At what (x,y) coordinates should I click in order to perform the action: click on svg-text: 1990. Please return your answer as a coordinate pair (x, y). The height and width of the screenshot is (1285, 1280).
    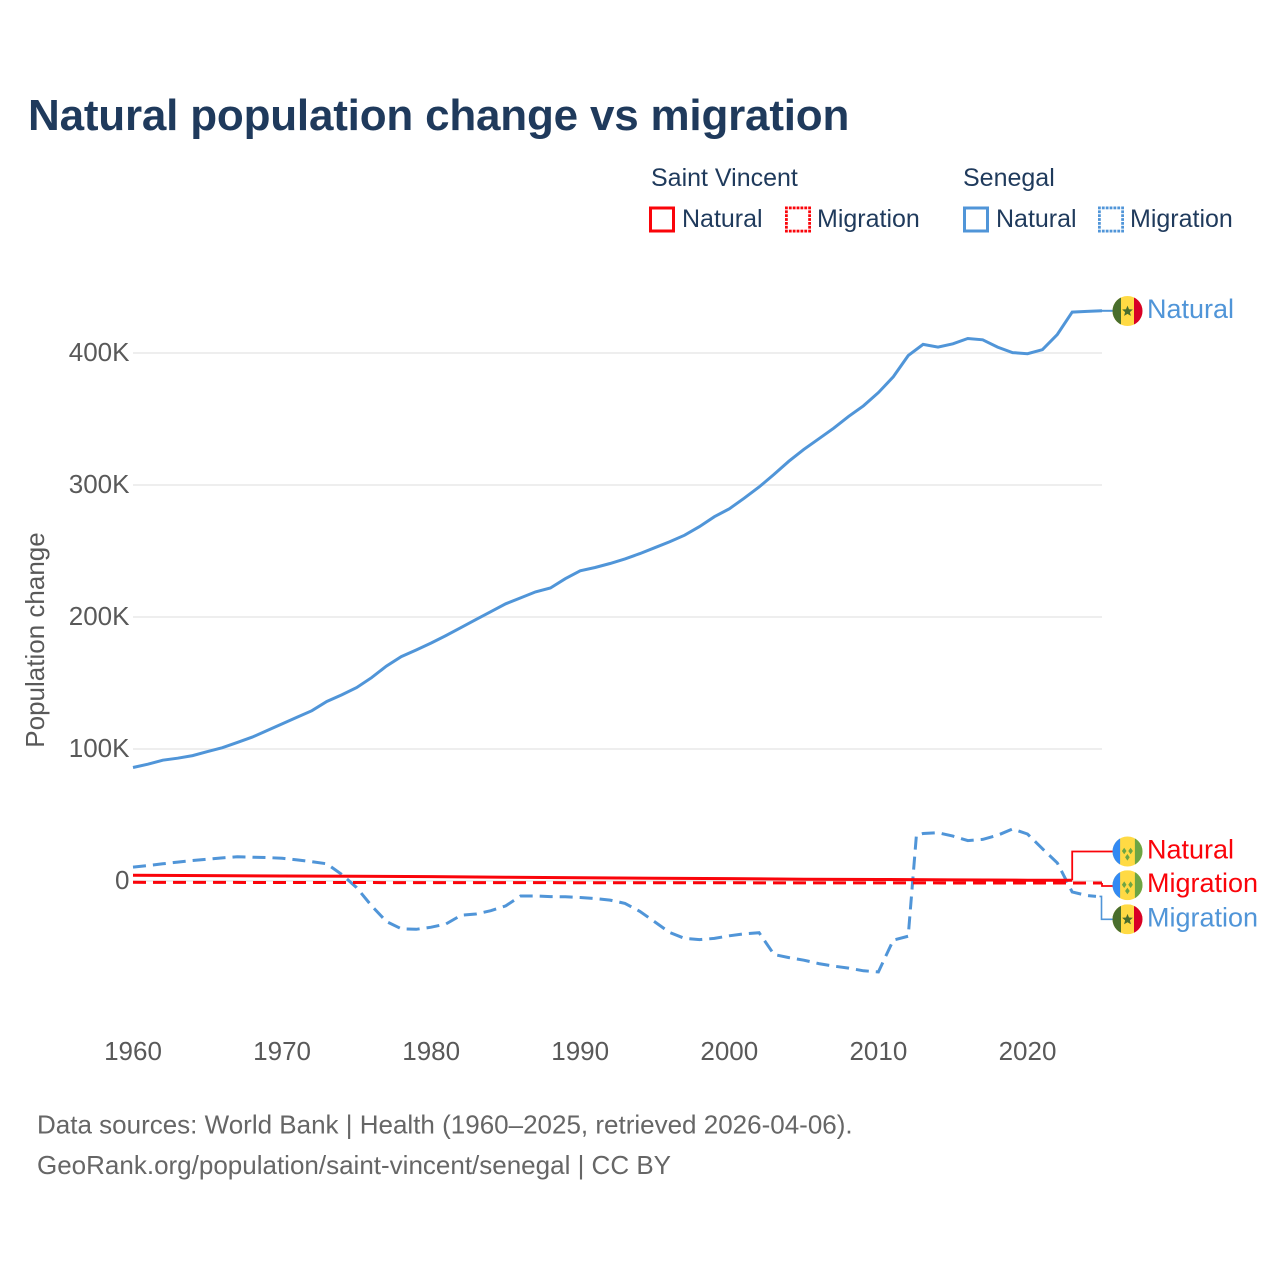
    Looking at the image, I should click on (580, 1051).